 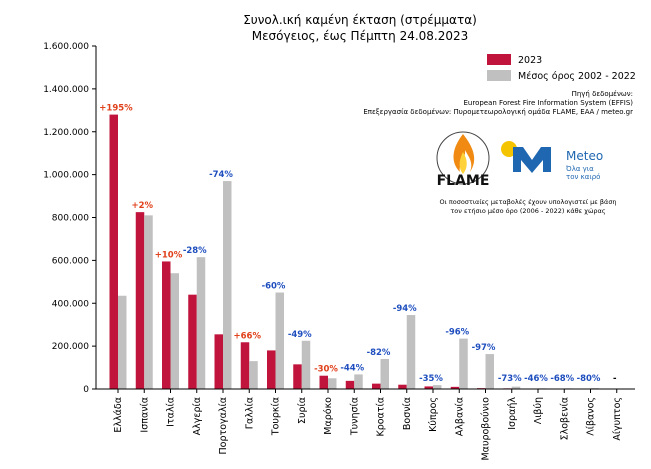 What do you see at coordinates (66, 90) in the screenshot?
I see `y-tick-label: 1.400.000` at bounding box center [66, 90].